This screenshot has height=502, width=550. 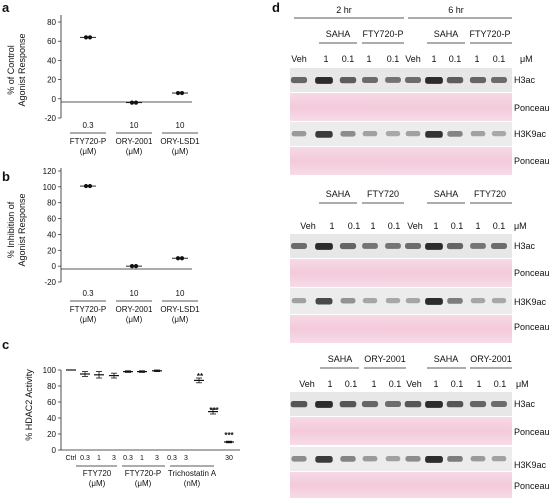 What do you see at coordinates (457, 384) in the screenshot?
I see `block3-dose-6: 0.1` at bounding box center [457, 384].